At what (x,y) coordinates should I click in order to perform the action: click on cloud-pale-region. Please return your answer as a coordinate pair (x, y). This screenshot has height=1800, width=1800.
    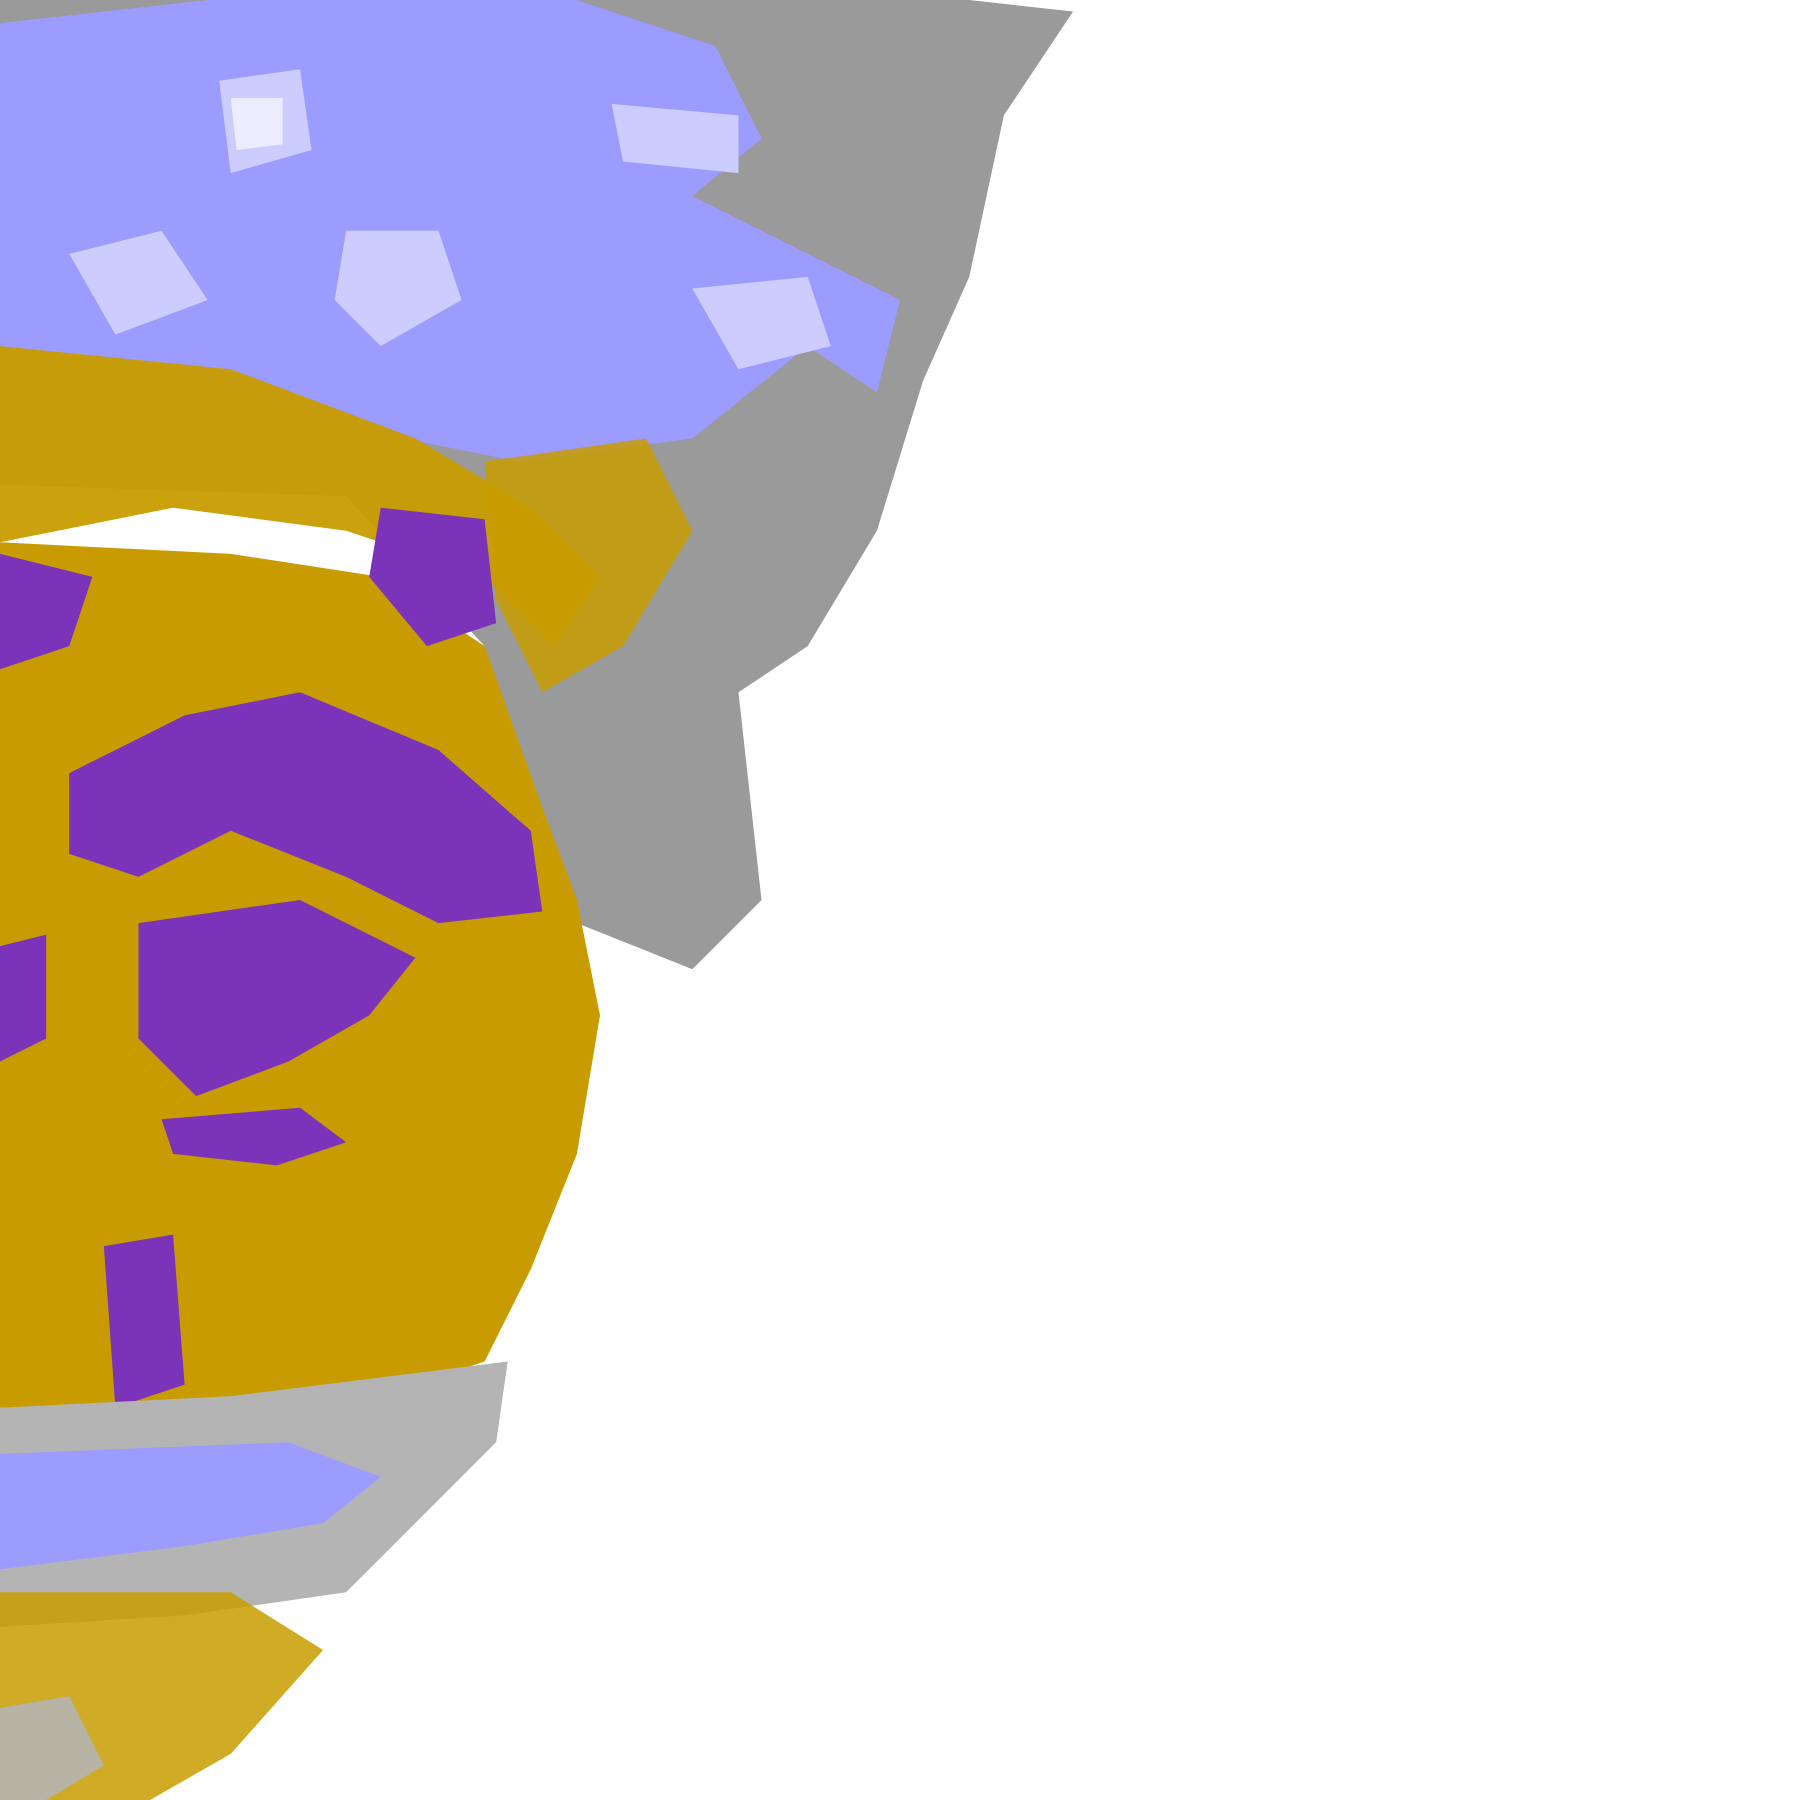
    Looking at the image, I should click on (256, 124).